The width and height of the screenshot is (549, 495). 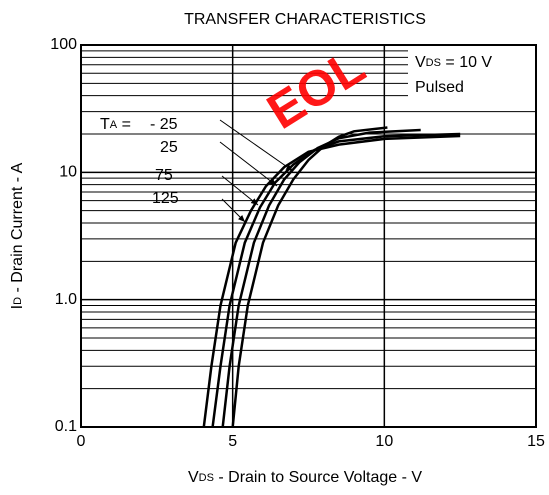 What do you see at coordinates (466, 62) in the screenshot?
I see `condition-rest: = 10 V` at bounding box center [466, 62].